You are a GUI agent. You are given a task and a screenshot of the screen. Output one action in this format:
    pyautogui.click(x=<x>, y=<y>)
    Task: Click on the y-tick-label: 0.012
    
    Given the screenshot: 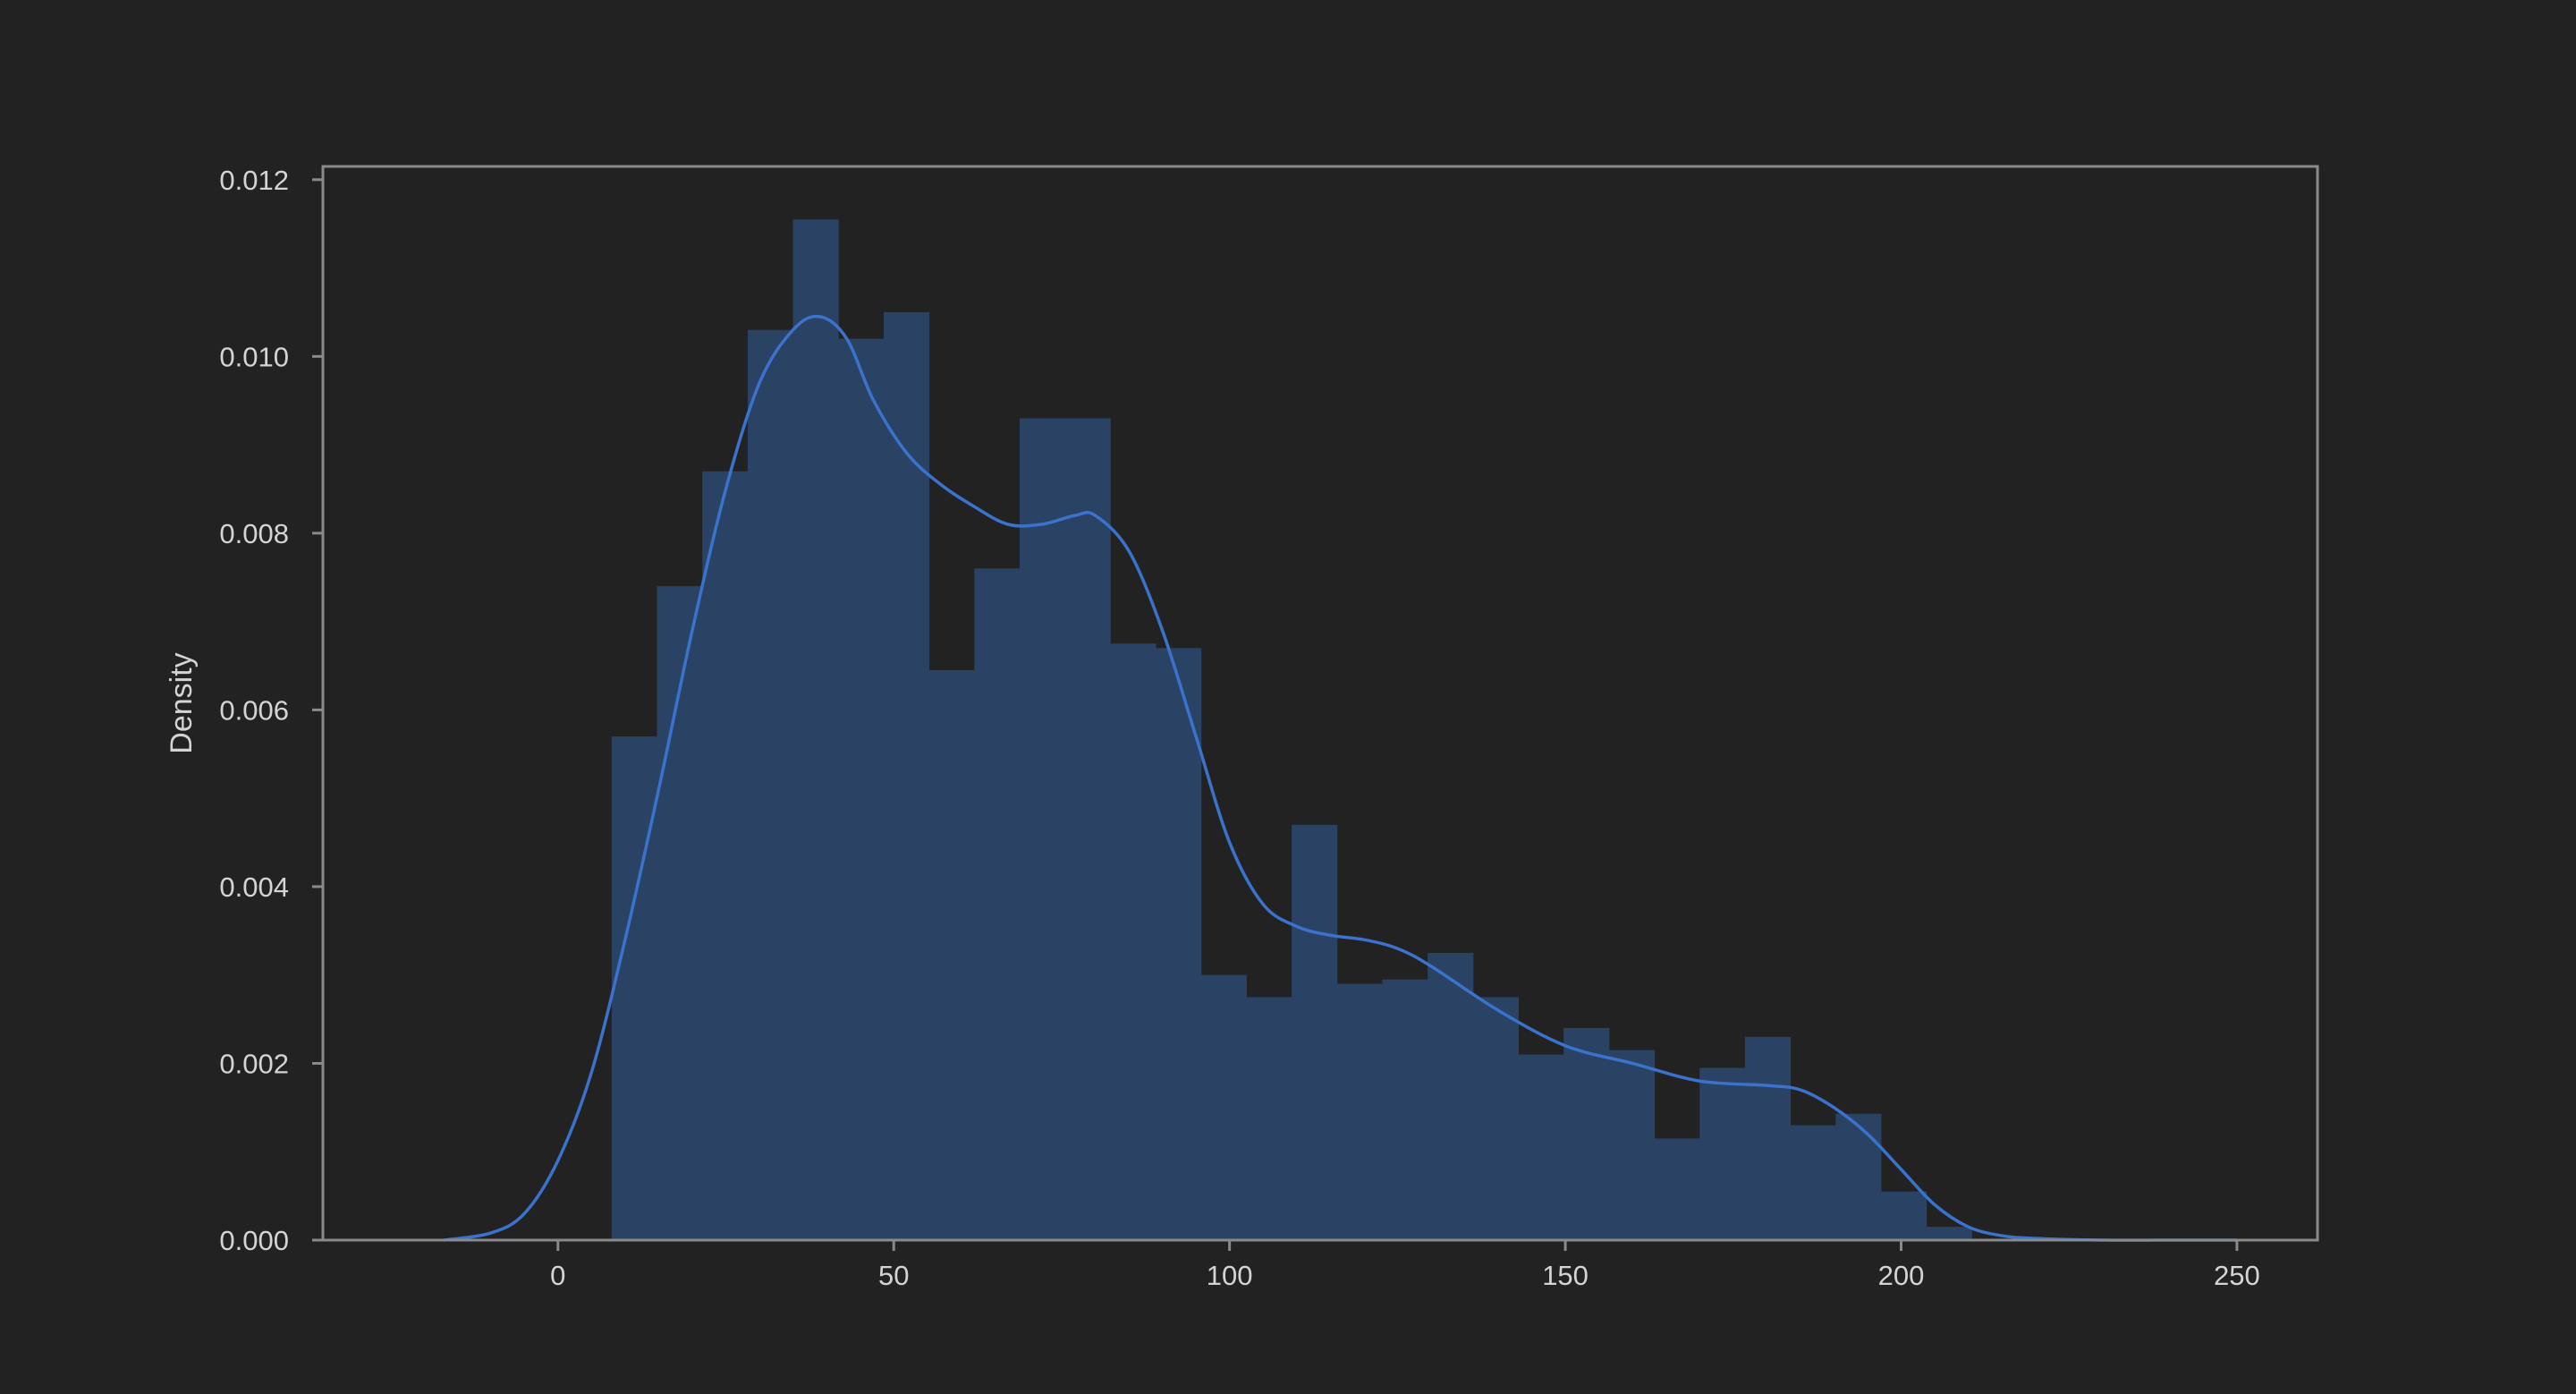 What is the action you would take?
    pyautogui.click(x=254, y=180)
    